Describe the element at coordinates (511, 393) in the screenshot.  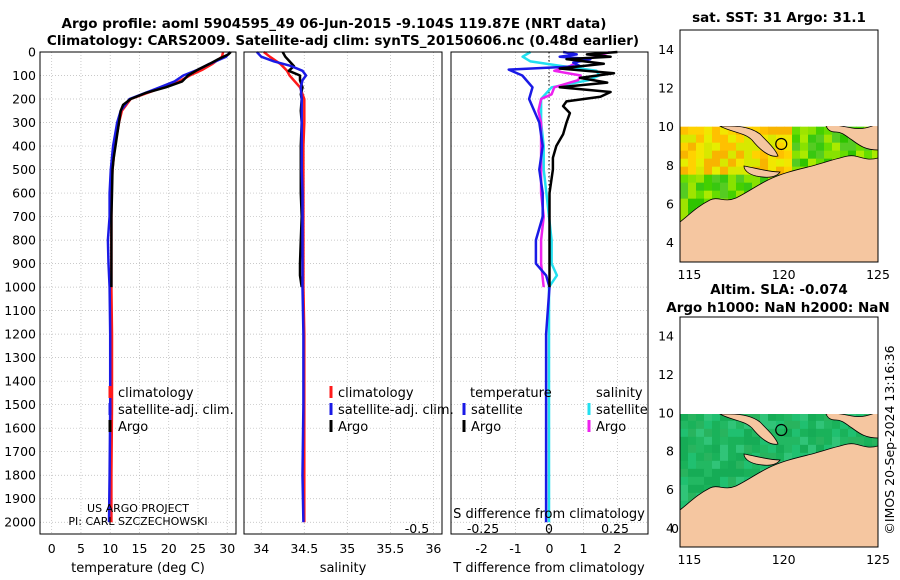
I see `legend-title-temperature: temperature` at that location.